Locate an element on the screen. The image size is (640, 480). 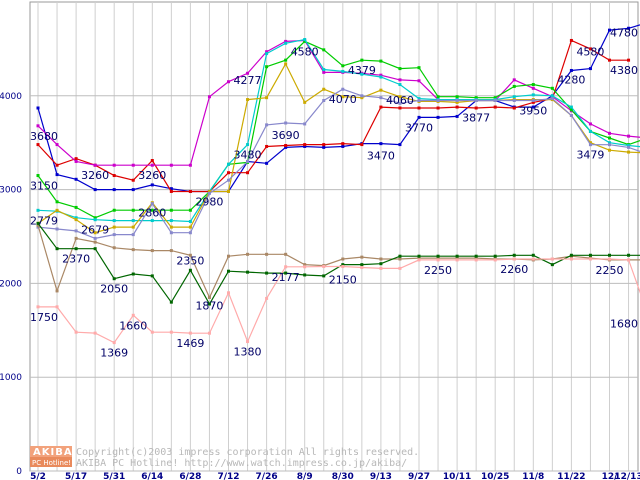
logo-top-text: AKIBA is located at coordinates (53, 452).